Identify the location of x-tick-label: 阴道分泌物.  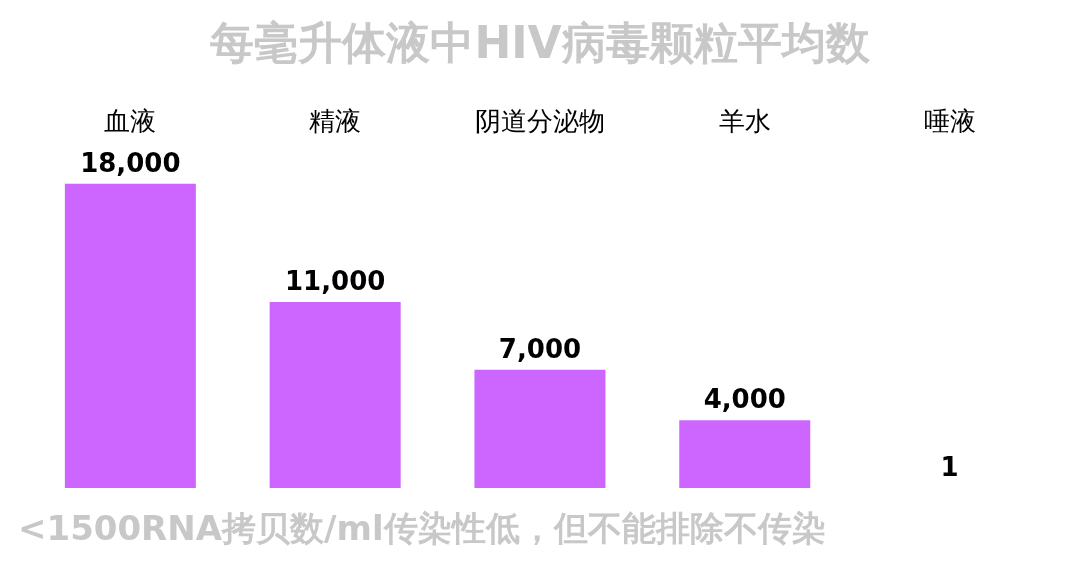
(540, 121).